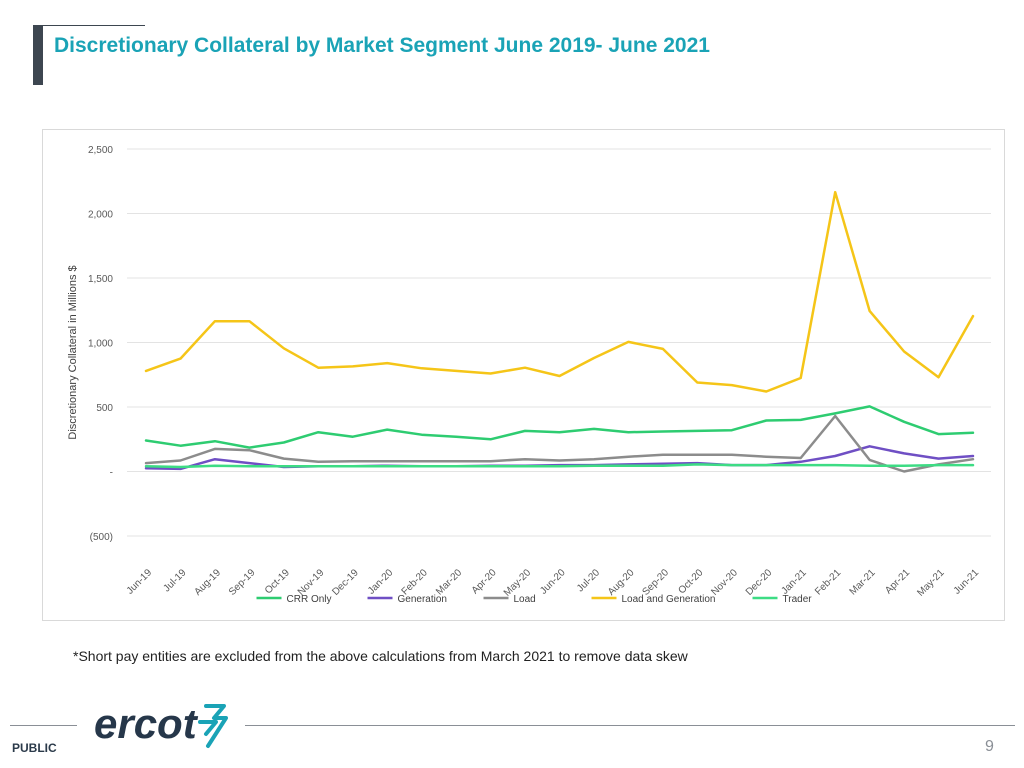 The height and width of the screenshot is (768, 1024). I want to click on y-tick-label: (500), so click(101, 537).